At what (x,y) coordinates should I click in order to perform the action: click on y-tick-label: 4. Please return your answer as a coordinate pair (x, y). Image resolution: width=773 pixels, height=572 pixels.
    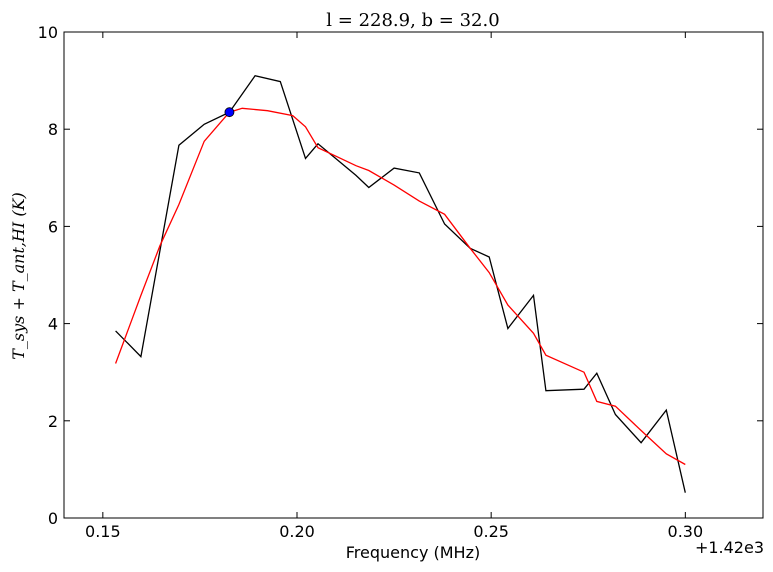
    Looking at the image, I should click on (53, 324).